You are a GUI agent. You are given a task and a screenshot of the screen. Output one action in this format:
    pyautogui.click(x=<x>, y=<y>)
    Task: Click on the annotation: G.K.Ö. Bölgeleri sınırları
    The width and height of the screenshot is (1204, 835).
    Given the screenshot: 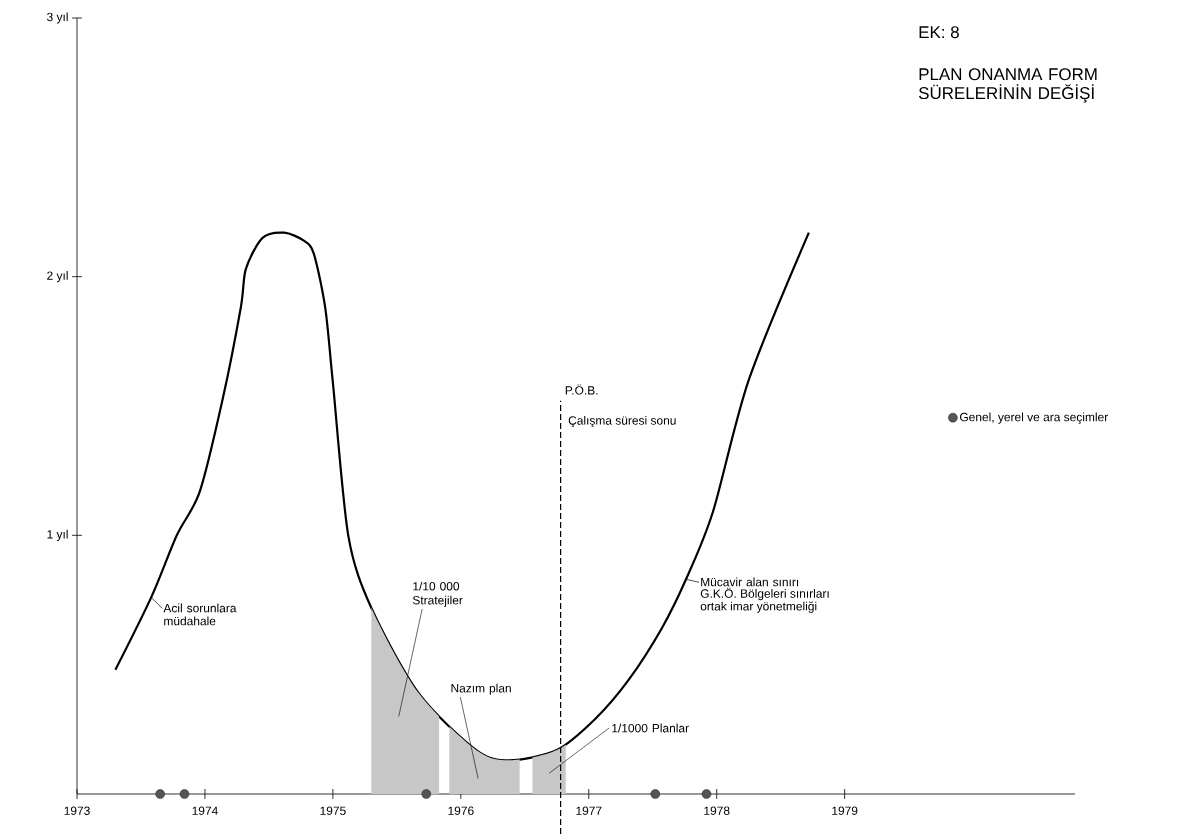 What is the action you would take?
    pyautogui.click(x=764, y=594)
    